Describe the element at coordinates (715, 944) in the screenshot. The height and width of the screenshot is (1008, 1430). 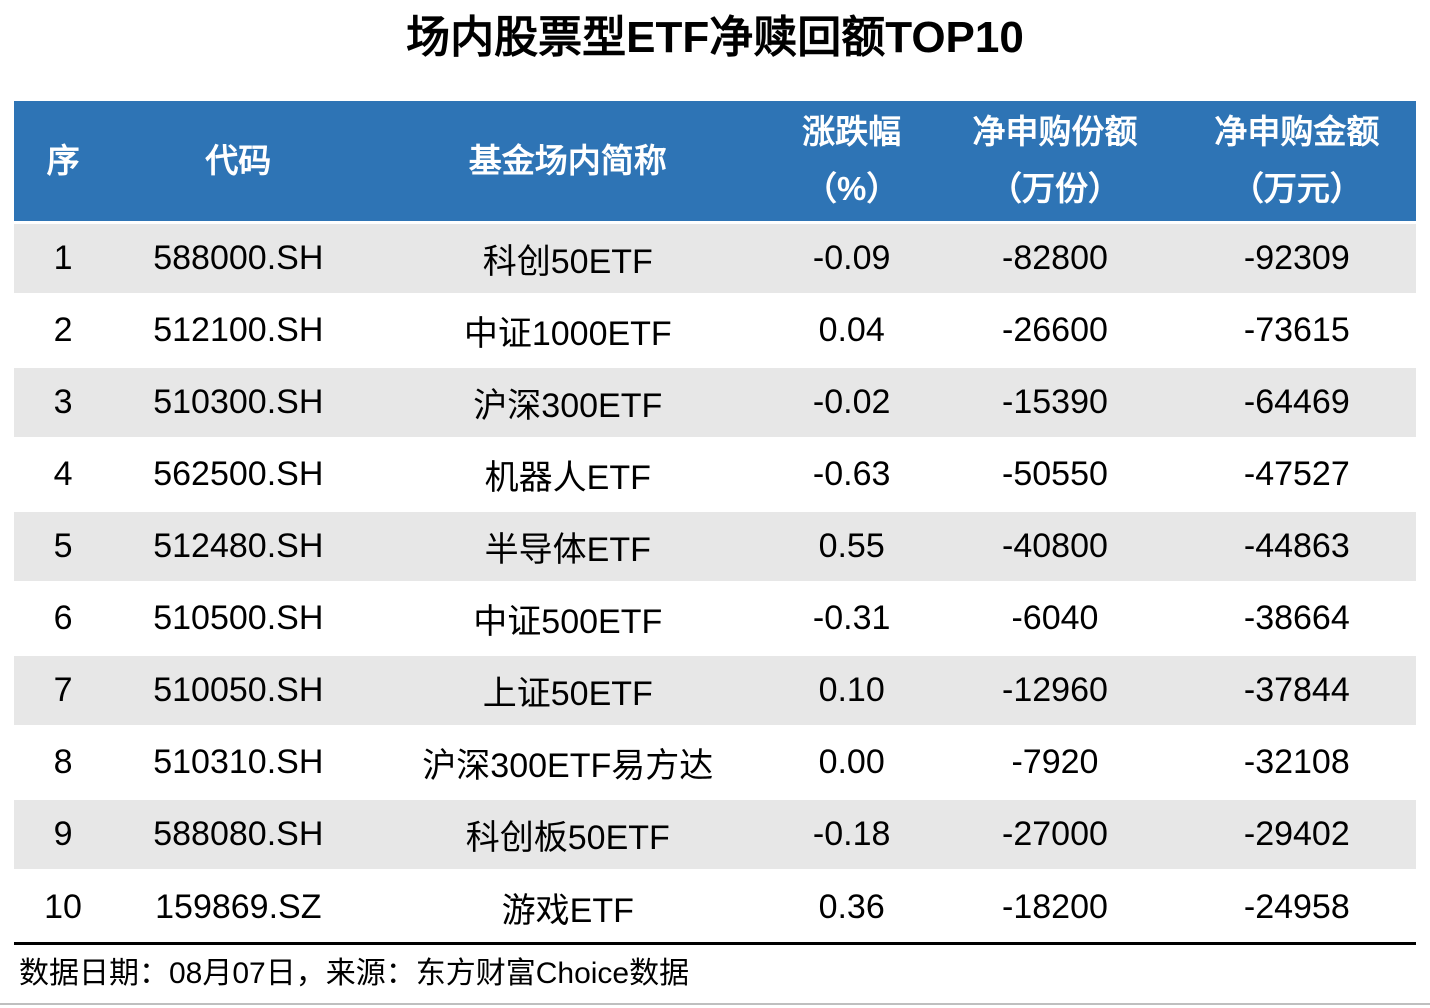
I see `footer-divider` at that location.